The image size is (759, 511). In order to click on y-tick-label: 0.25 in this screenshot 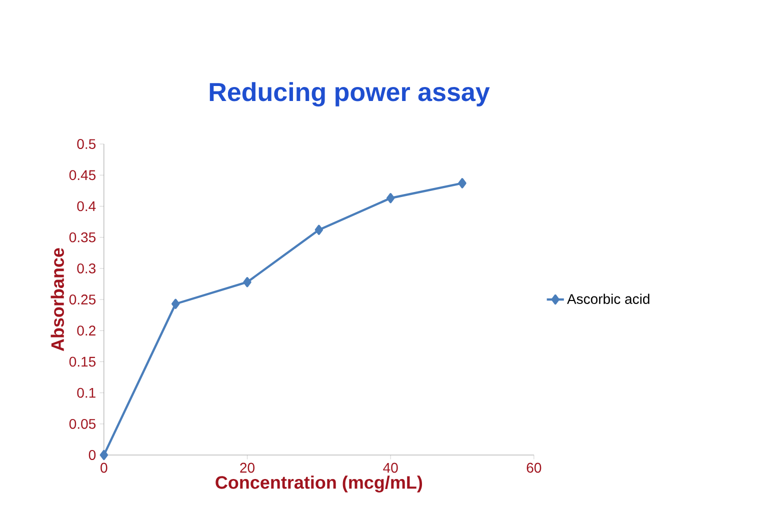, I will do `click(82, 299)`.